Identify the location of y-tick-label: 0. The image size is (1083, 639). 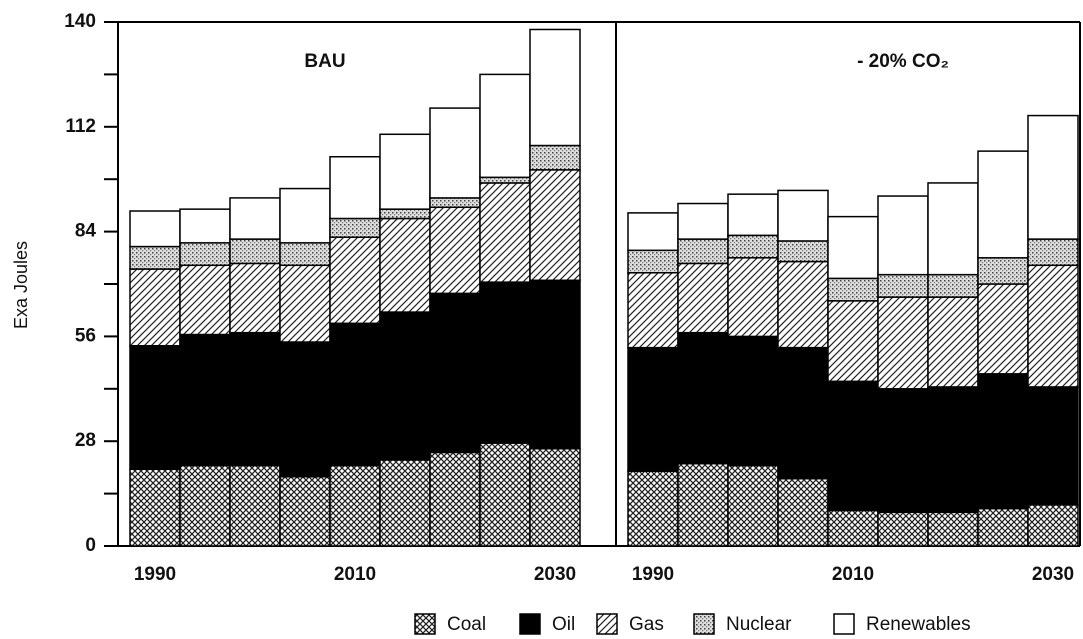
(90, 545).